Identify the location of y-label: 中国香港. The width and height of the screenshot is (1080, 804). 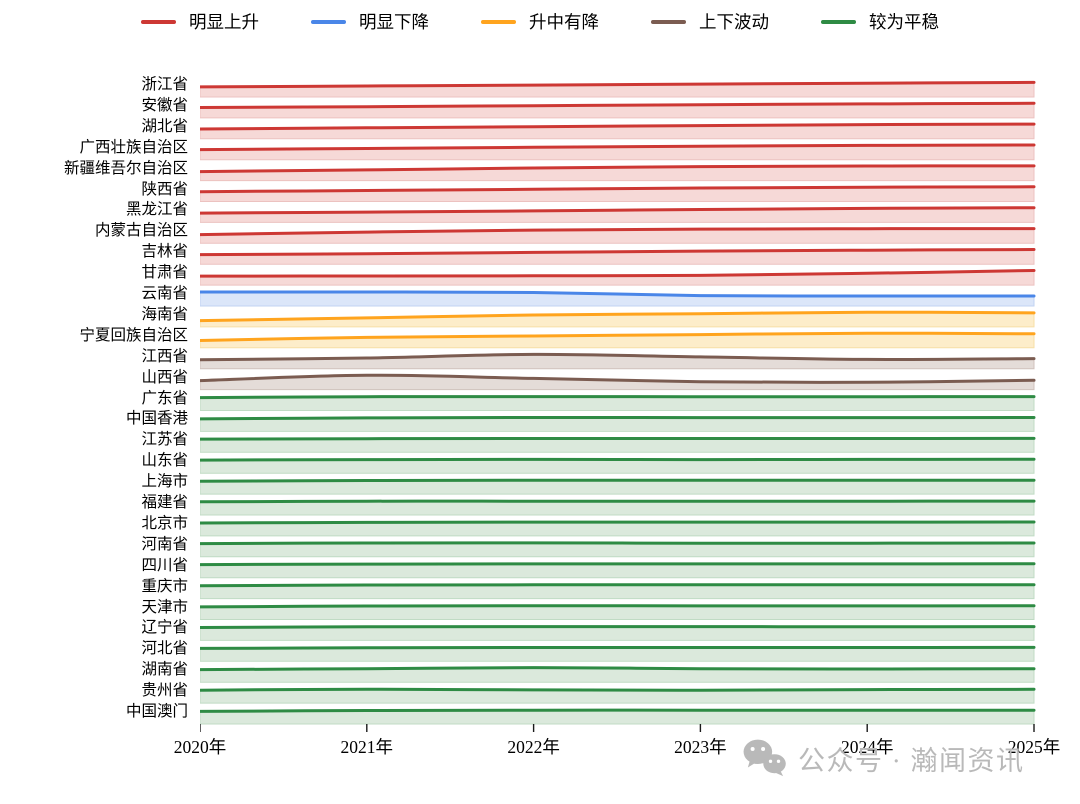
(156, 419).